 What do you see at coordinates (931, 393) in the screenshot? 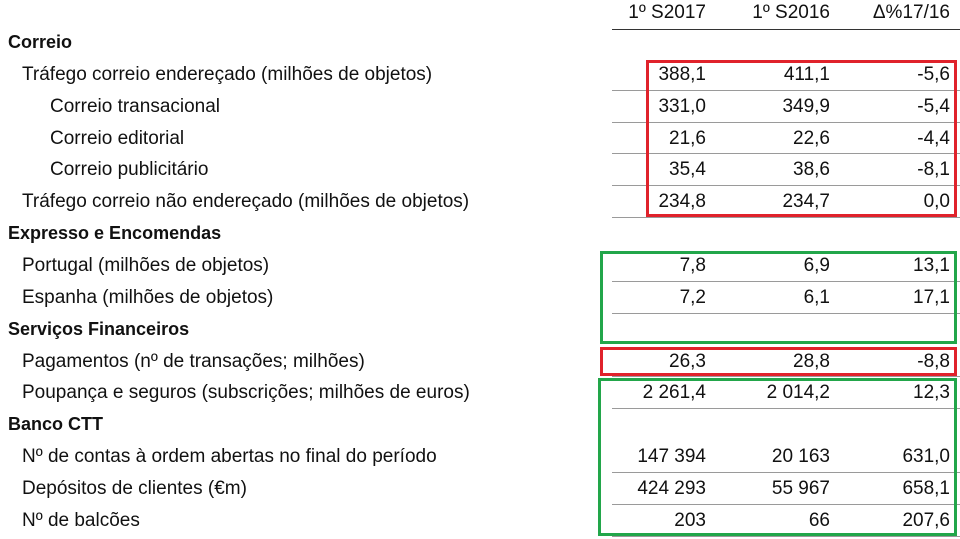
I see `value-delta: 12,3` at bounding box center [931, 393].